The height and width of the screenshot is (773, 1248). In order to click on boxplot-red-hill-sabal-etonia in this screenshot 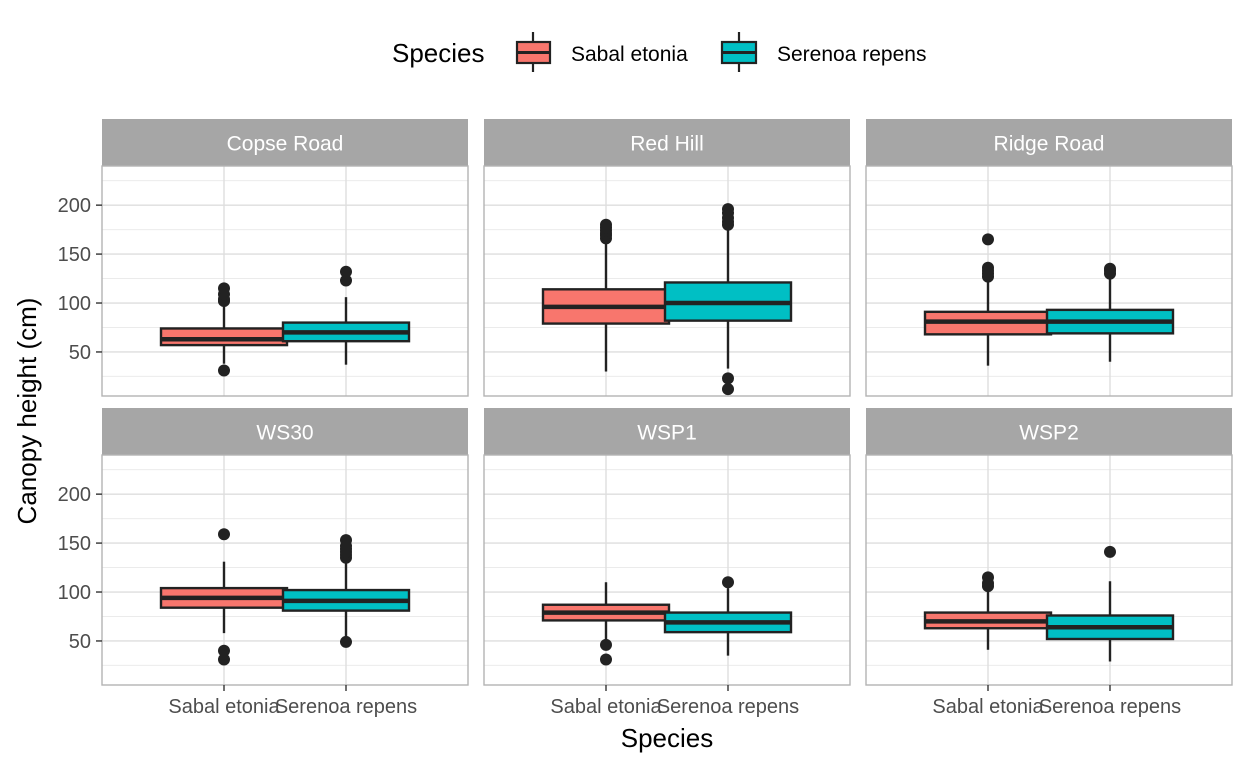, I will do `click(606, 295)`.